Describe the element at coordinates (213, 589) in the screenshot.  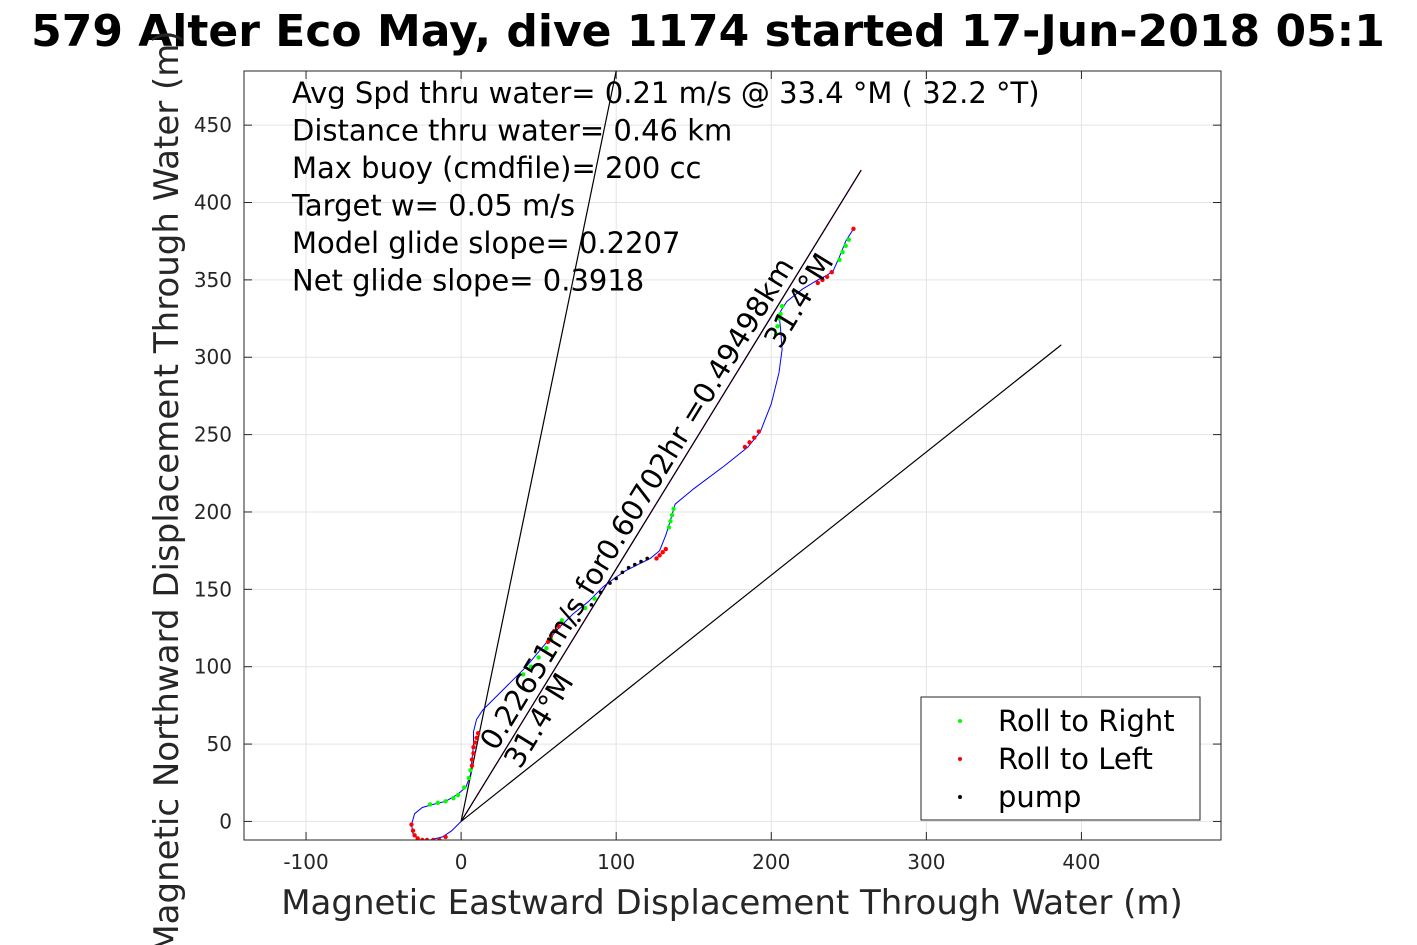
I see `y-tick-label: 150` at that location.